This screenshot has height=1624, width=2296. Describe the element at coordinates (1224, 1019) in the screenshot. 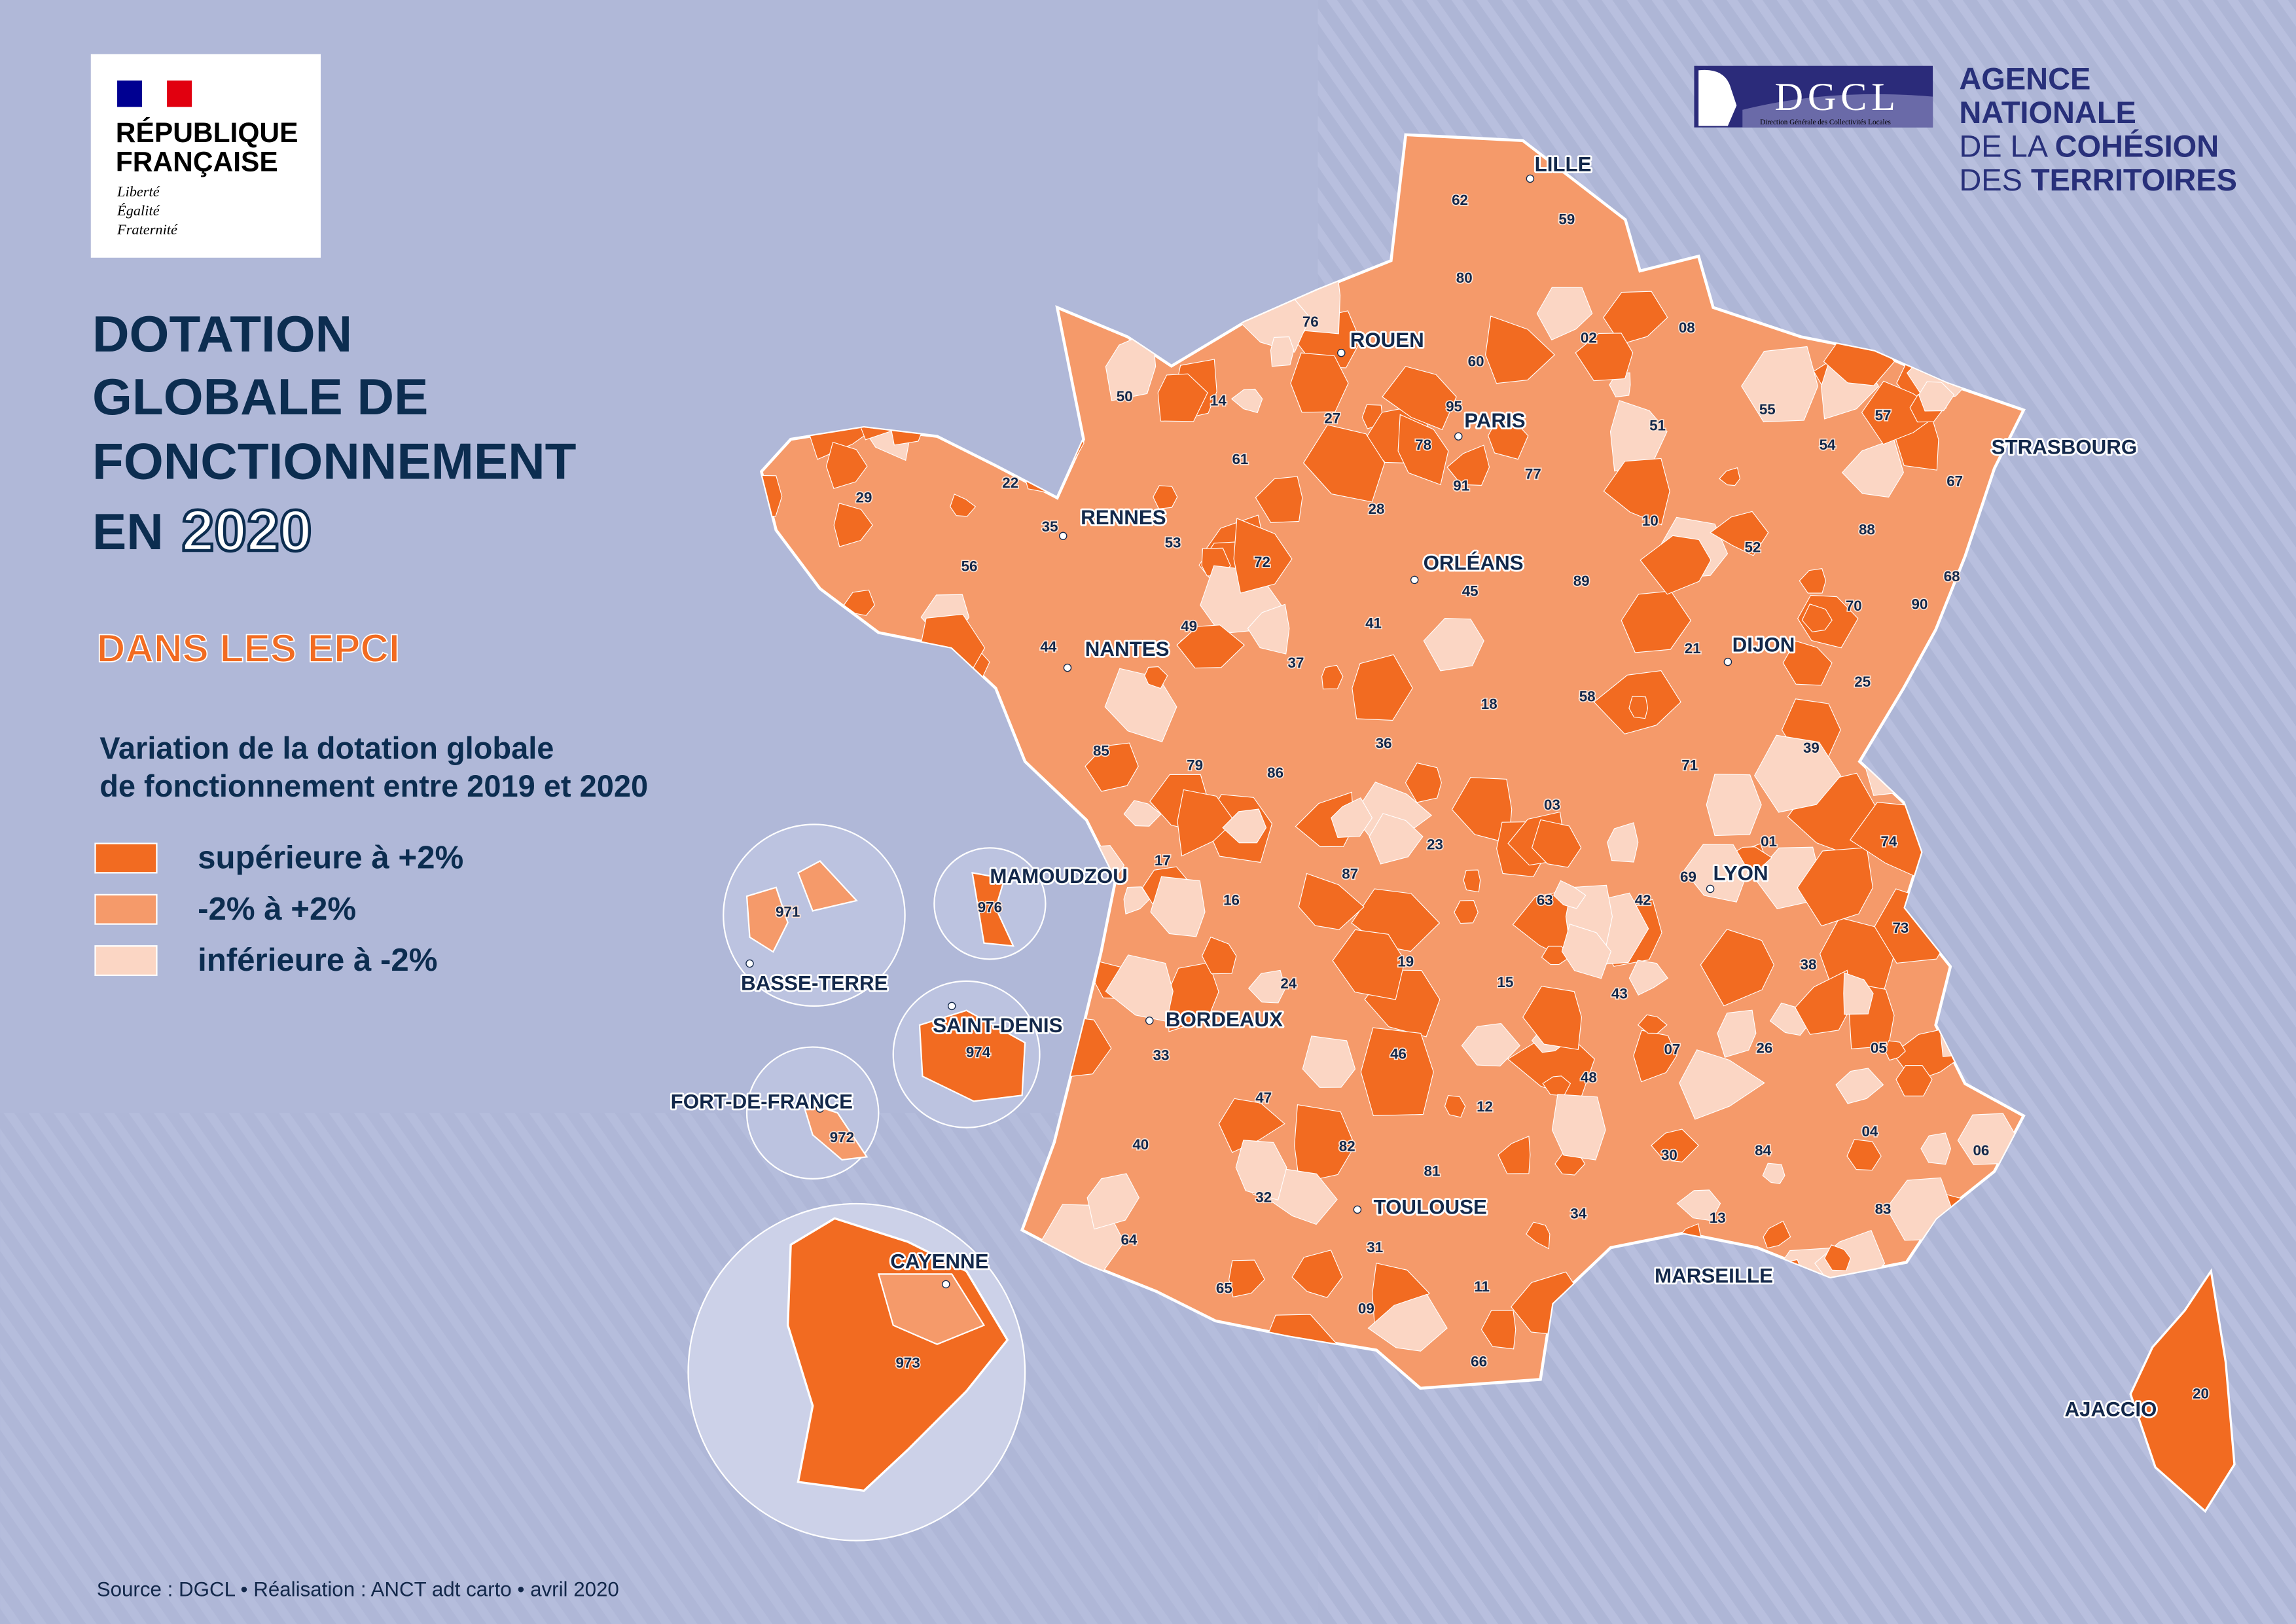

I see `city-label: BORDEAUX` at that location.